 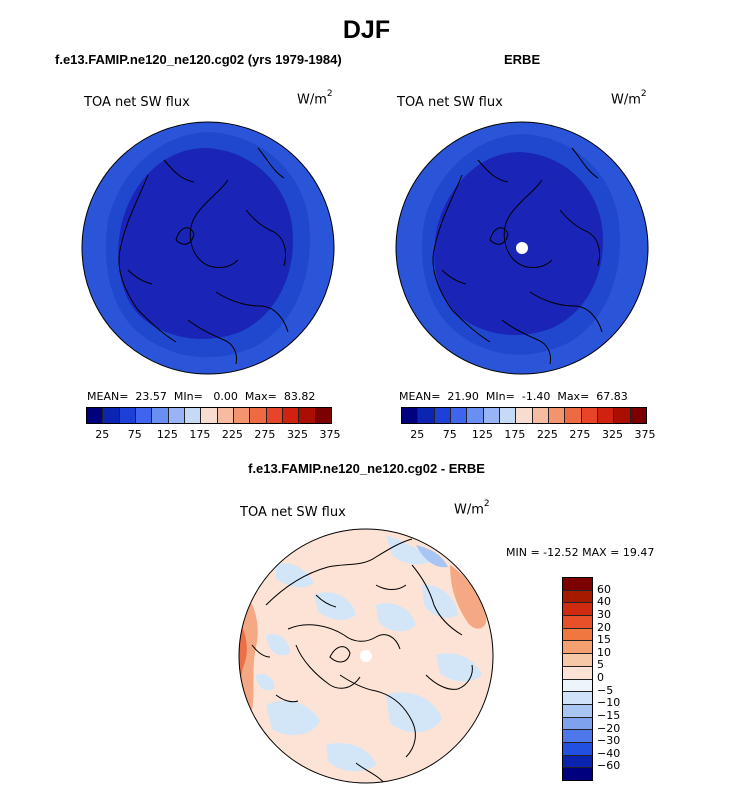 What do you see at coordinates (208, 248) in the screenshot?
I see `model-polar-map` at bounding box center [208, 248].